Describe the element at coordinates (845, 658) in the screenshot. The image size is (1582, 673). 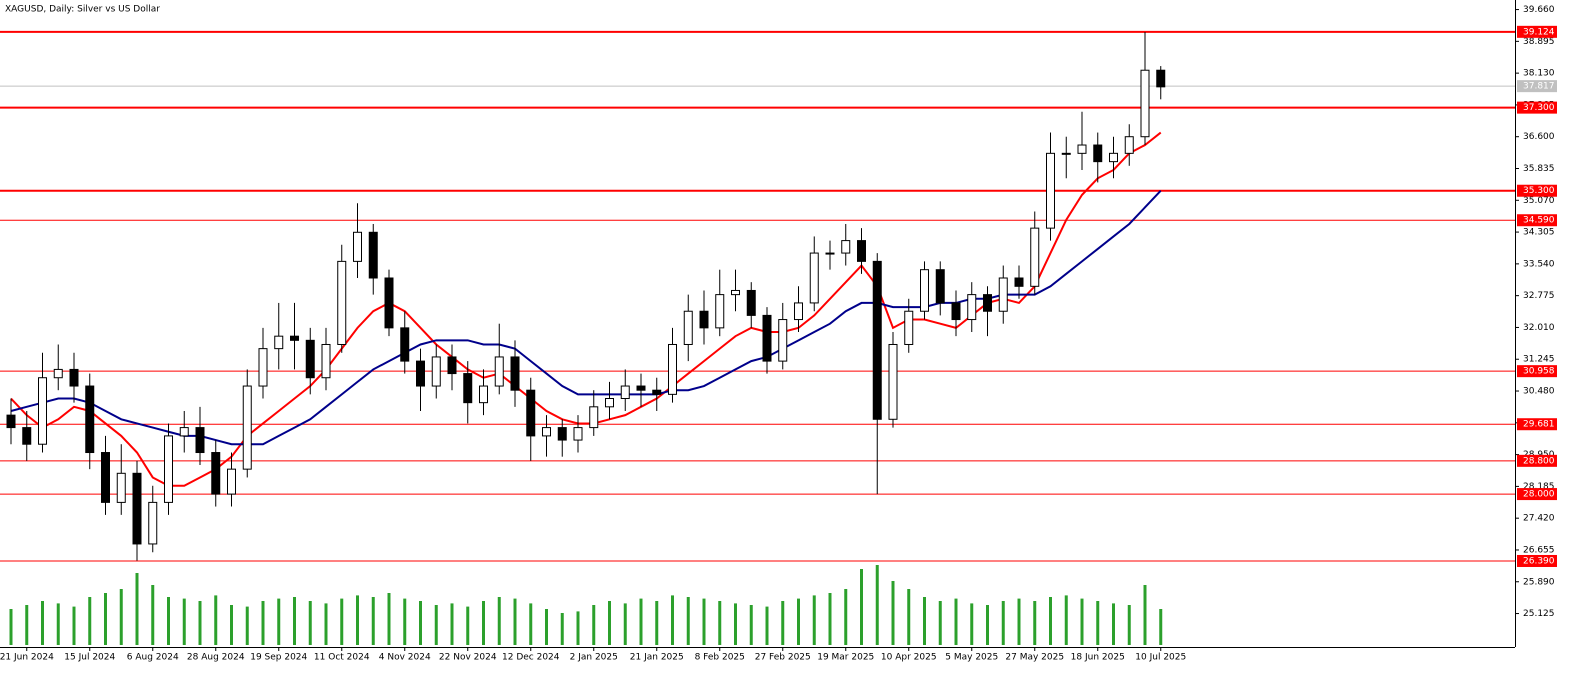
I see `x-tick-label: 19 Mar 2025` at that location.